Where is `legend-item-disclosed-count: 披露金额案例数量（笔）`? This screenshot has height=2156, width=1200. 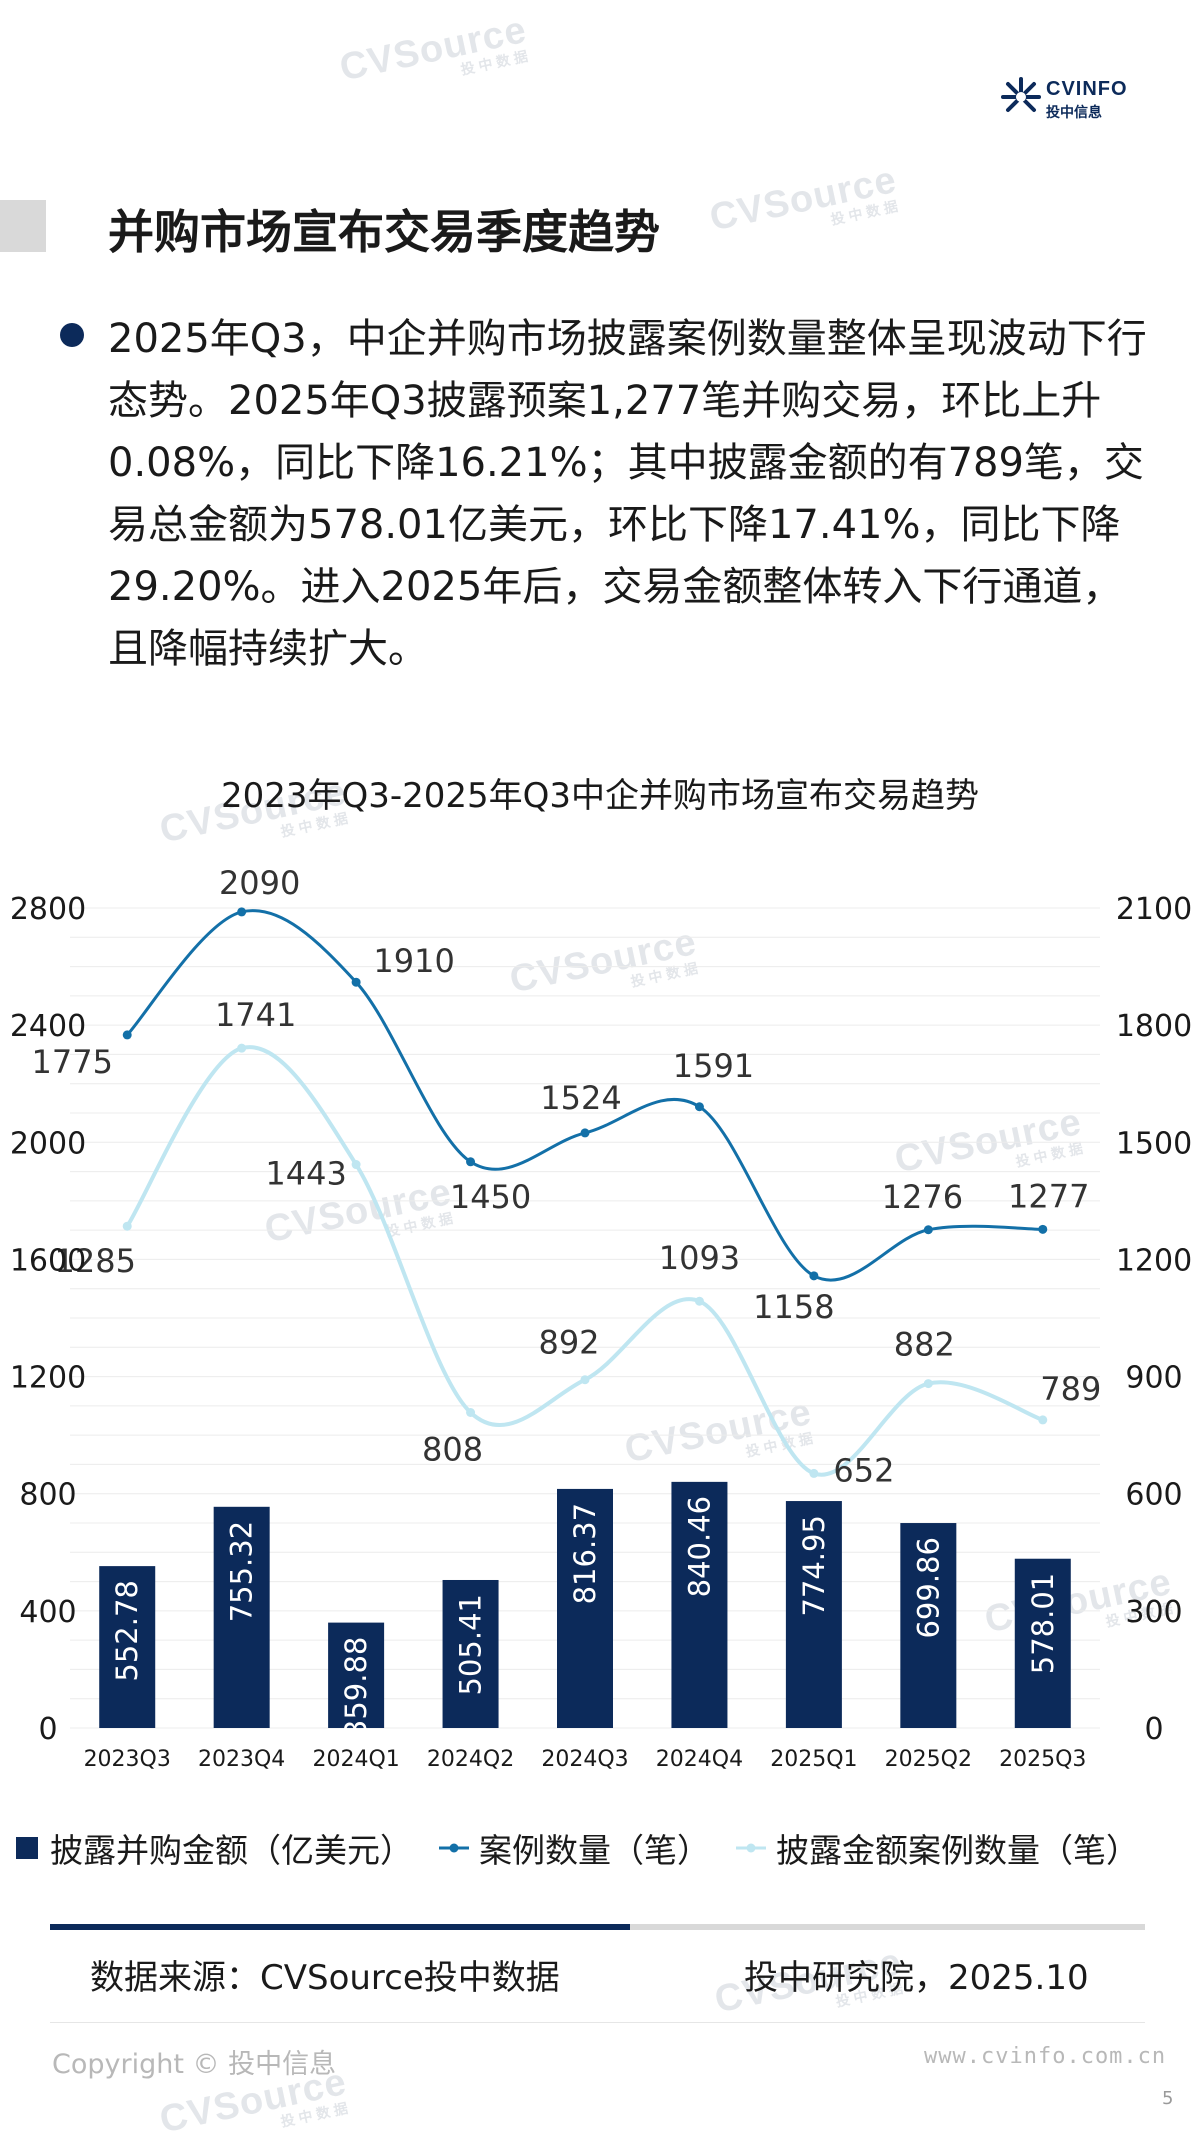
legend-item-disclosed-count: 披露金额案例数量（笔） is located at coordinates (937, 1848).